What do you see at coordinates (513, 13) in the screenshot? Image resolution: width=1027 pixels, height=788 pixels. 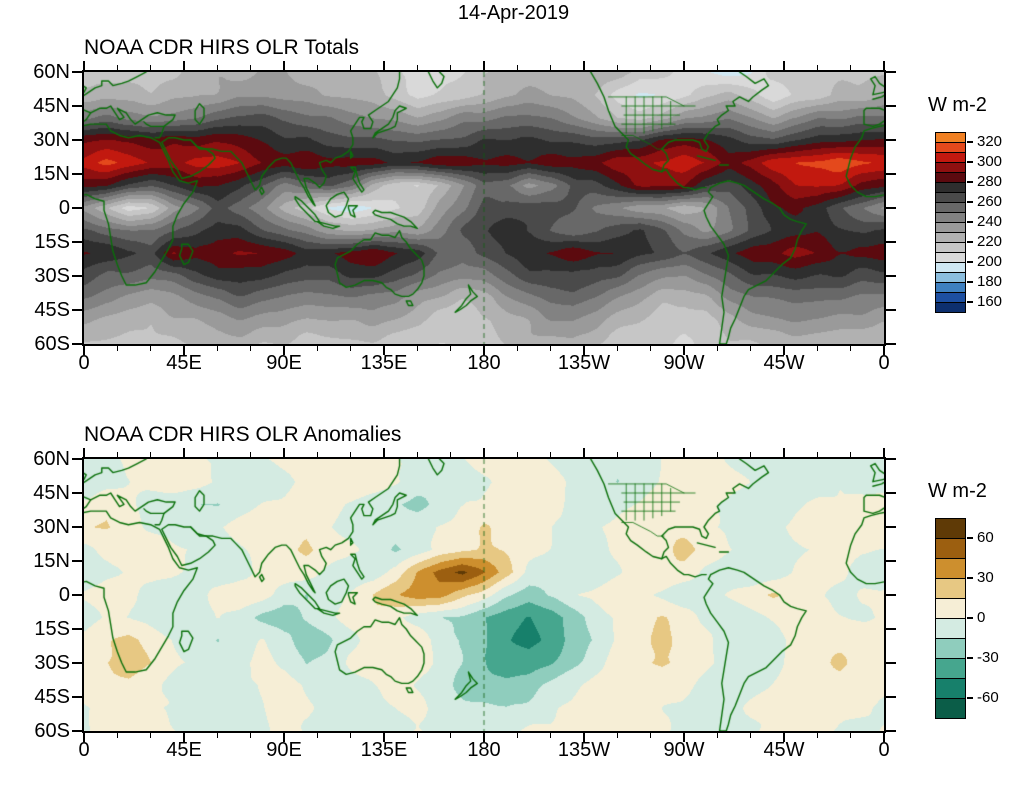 I see `date-title: 14-Apr-2019` at bounding box center [513, 13].